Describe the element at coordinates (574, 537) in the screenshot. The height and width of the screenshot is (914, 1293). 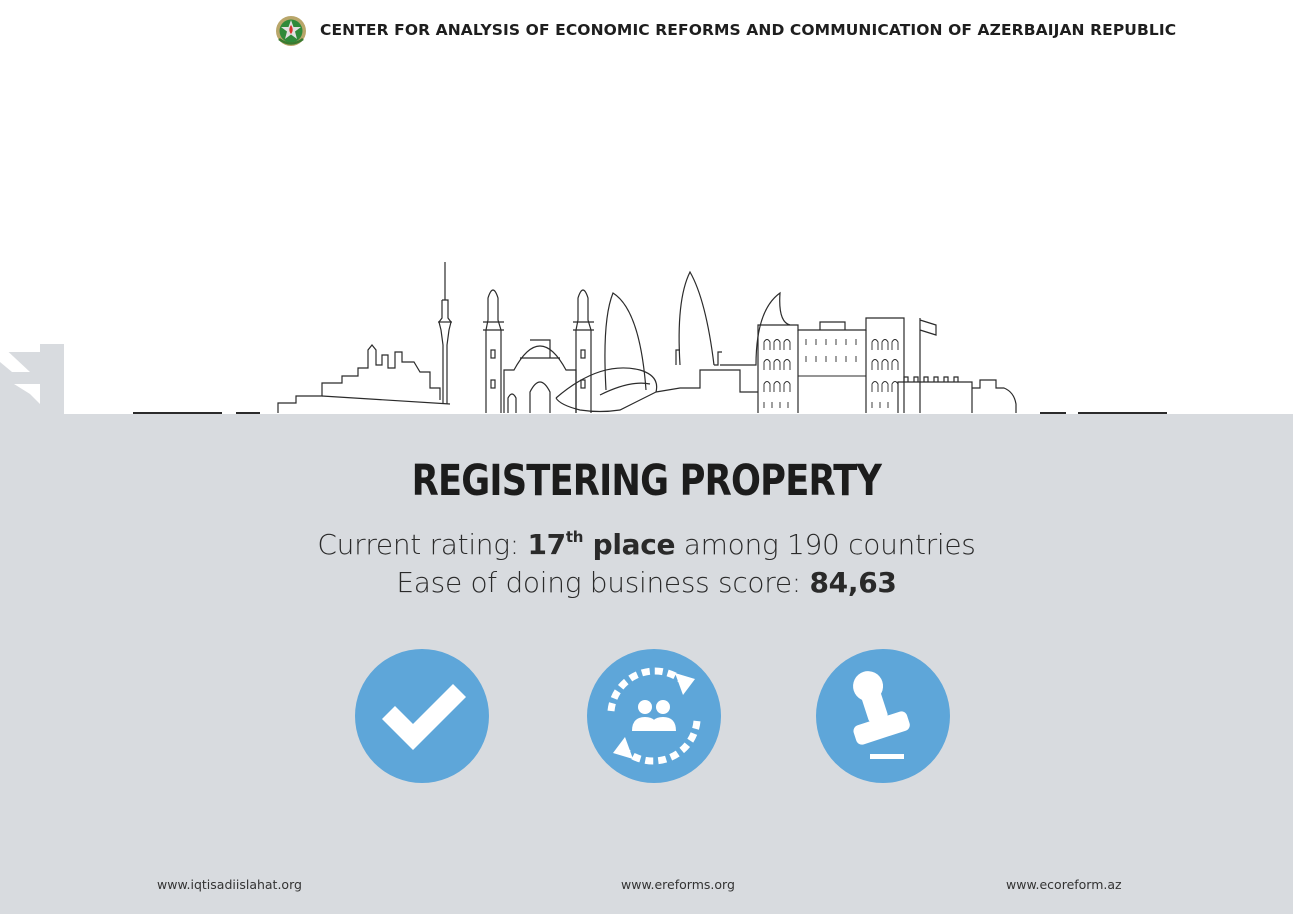
I see `rating-rank-suffix: th` at that location.